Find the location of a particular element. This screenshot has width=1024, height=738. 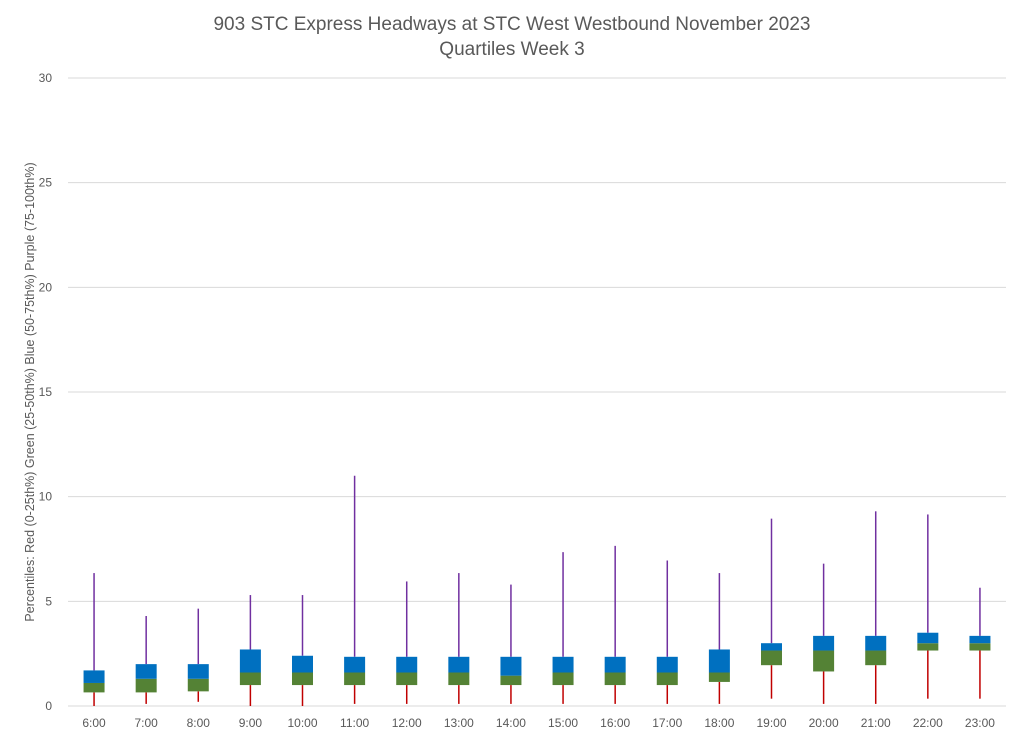

x-tick-label: 8:00 is located at coordinates (199, 723).